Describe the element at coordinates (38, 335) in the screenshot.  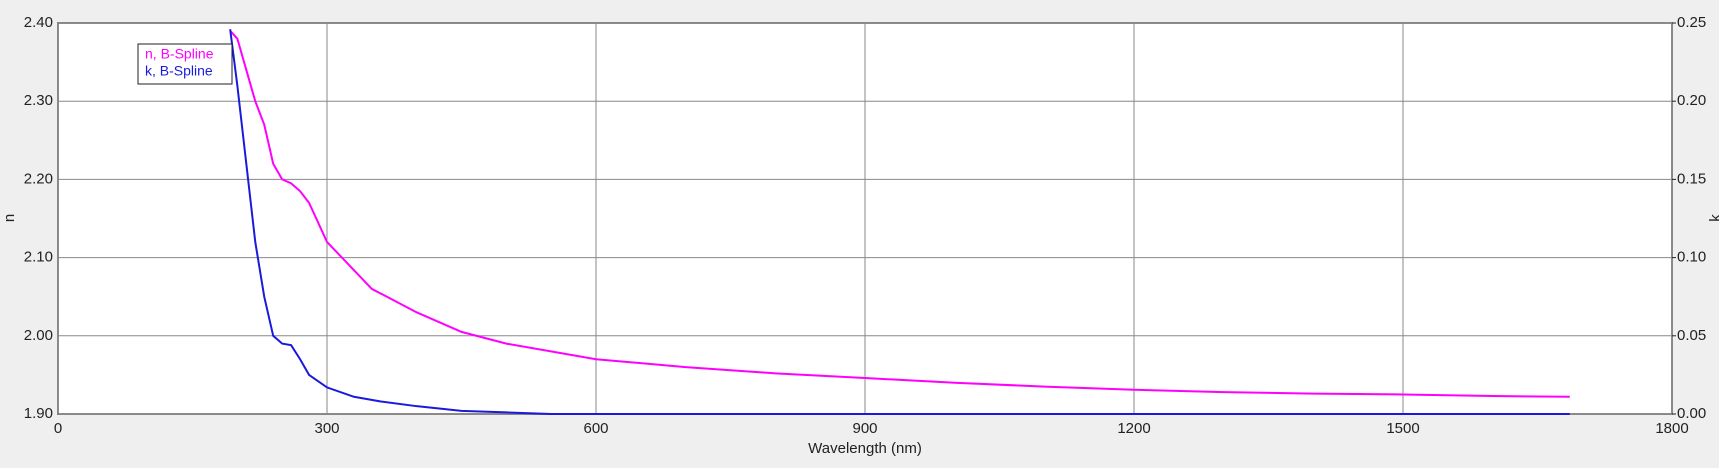
I see `y-tick-label: 2.00` at that location.